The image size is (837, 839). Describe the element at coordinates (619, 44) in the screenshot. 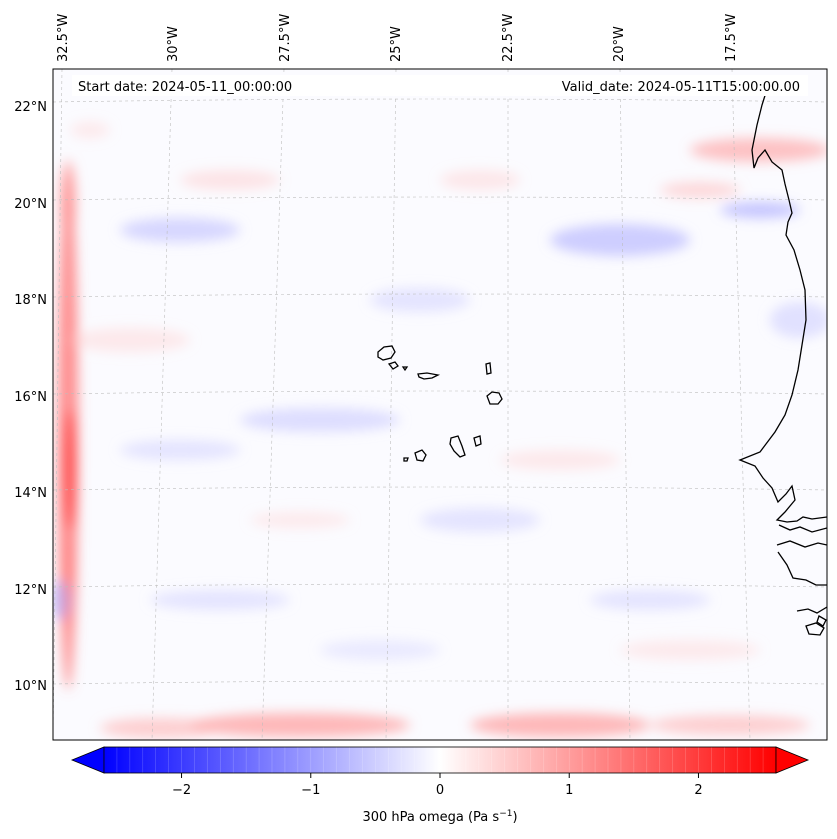

I see `lon-label: 20°W` at that location.